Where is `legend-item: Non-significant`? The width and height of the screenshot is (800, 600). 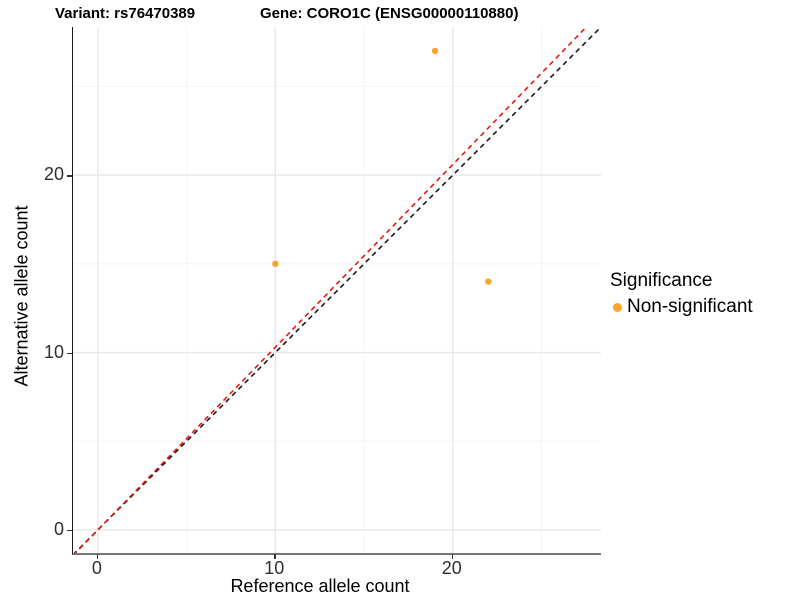
legend-item: Non-significant is located at coordinates (681, 307).